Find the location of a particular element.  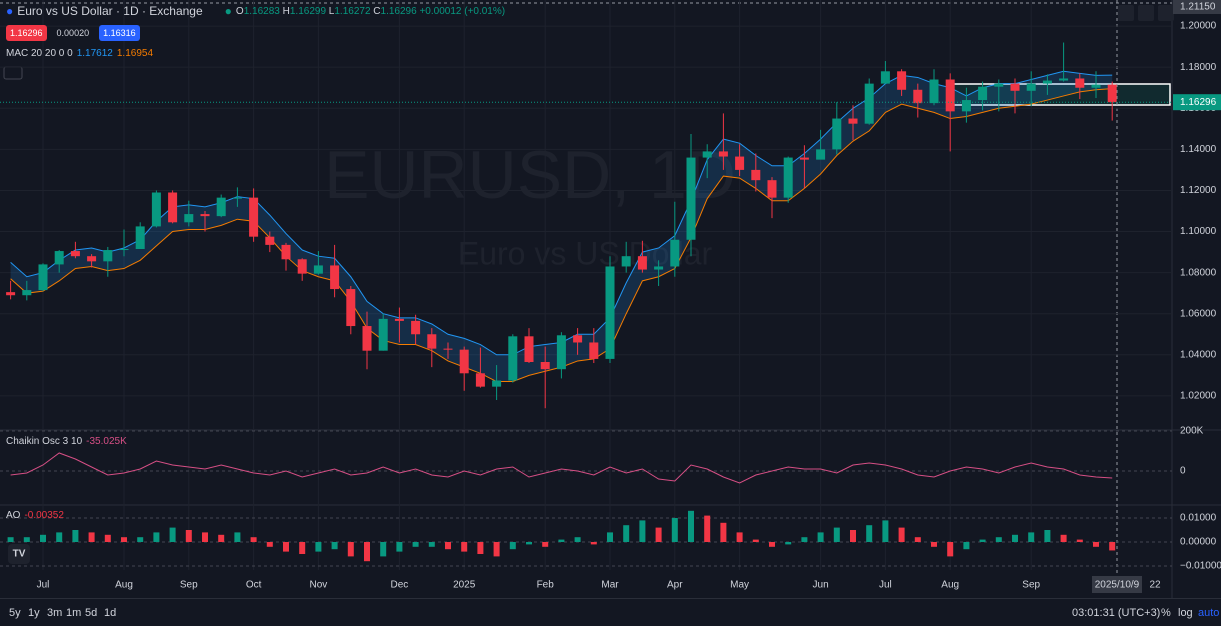

x-tick-label: Nov is located at coordinates (319, 585).